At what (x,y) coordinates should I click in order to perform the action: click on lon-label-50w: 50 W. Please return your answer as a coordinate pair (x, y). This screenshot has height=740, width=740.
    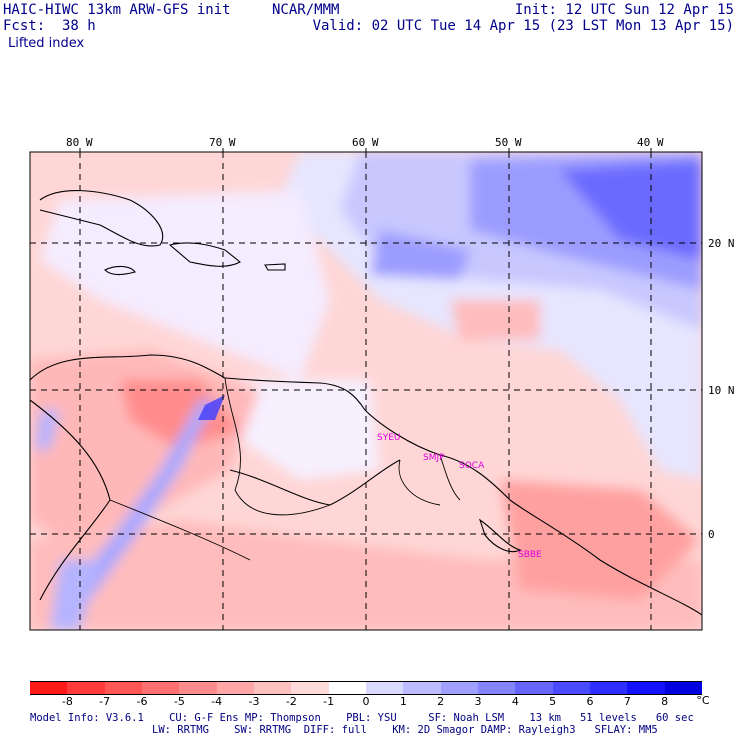
    Looking at the image, I should click on (508, 142).